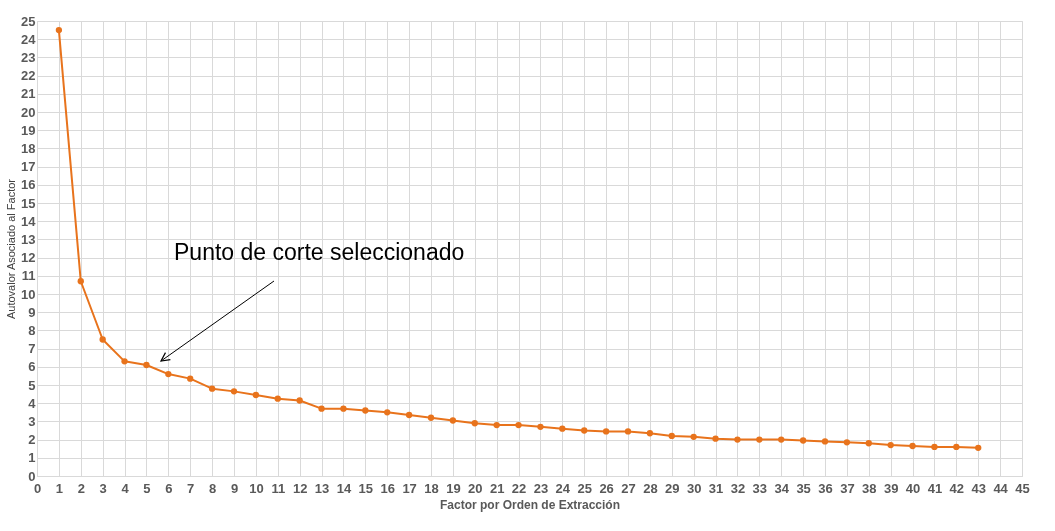 This screenshot has height=531, width=1055. Describe the element at coordinates (913, 488) in the screenshot. I see `x-tick-label: 40` at that location.